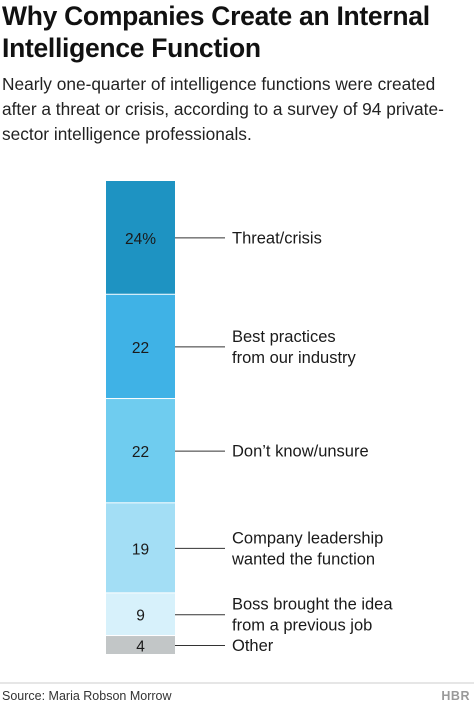 This screenshot has width=474, height=707. Describe the element at coordinates (455, 696) in the screenshot. I see `hbr-logo: HBR` at that location.